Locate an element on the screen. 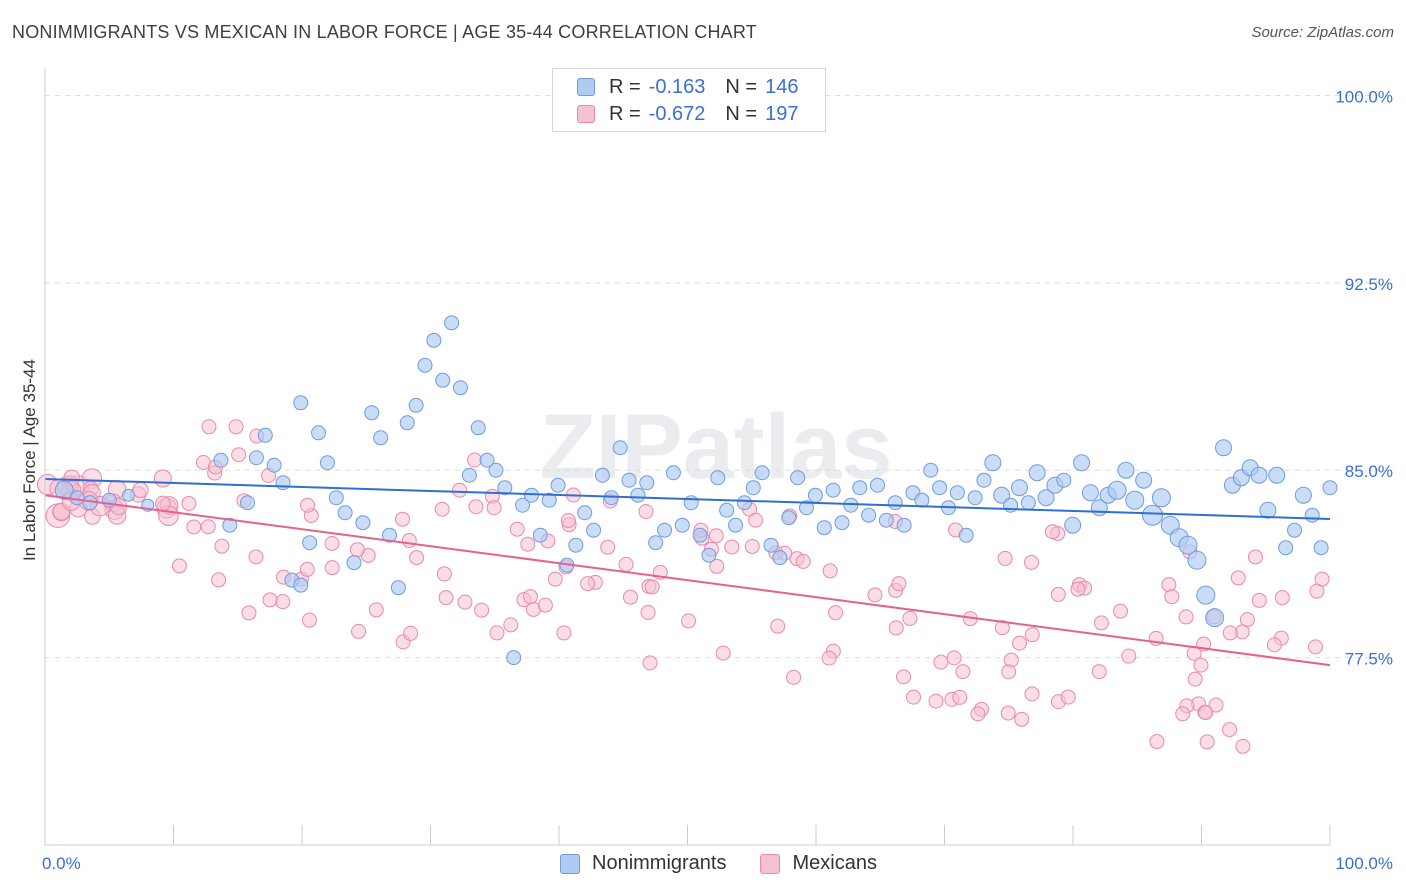  legend-item-mexicans: Mexicans is located at coordinates (818, 863).